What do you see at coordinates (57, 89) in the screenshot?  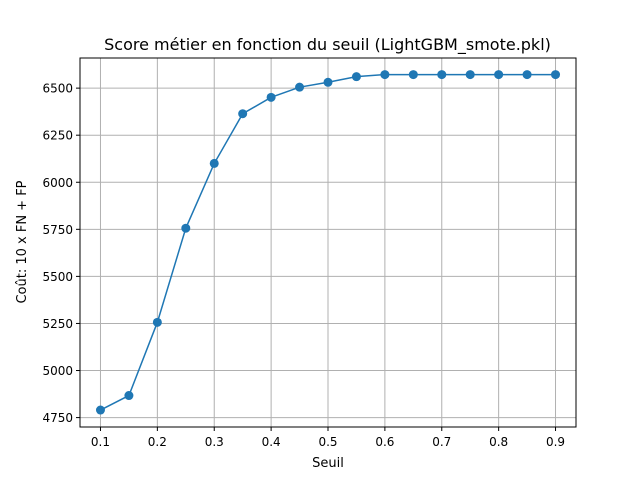 I see `y-tick-label: 6500` at bounding box center [57, 89].